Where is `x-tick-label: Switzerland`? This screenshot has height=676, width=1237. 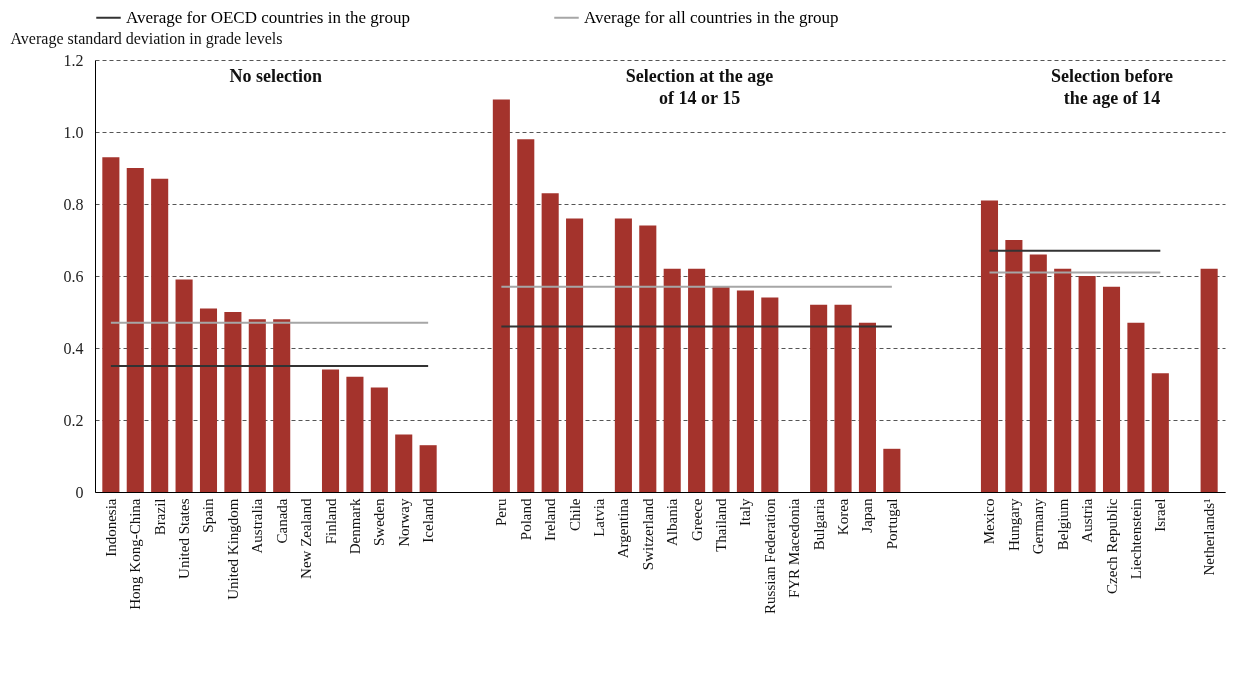
x-tick-label: Switzerland is located at coordinates (647, 534).